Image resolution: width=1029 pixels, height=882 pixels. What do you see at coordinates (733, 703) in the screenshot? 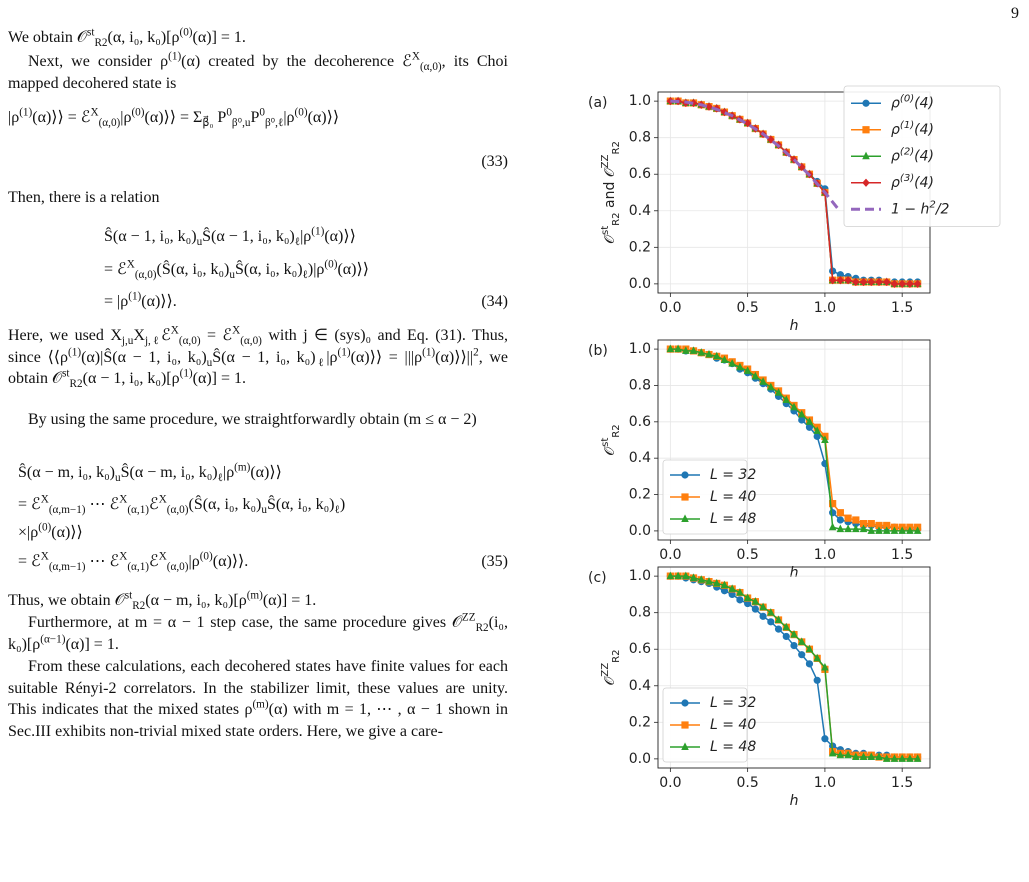
I see `legend-label: L = 32` at bounding box center [733, 703].